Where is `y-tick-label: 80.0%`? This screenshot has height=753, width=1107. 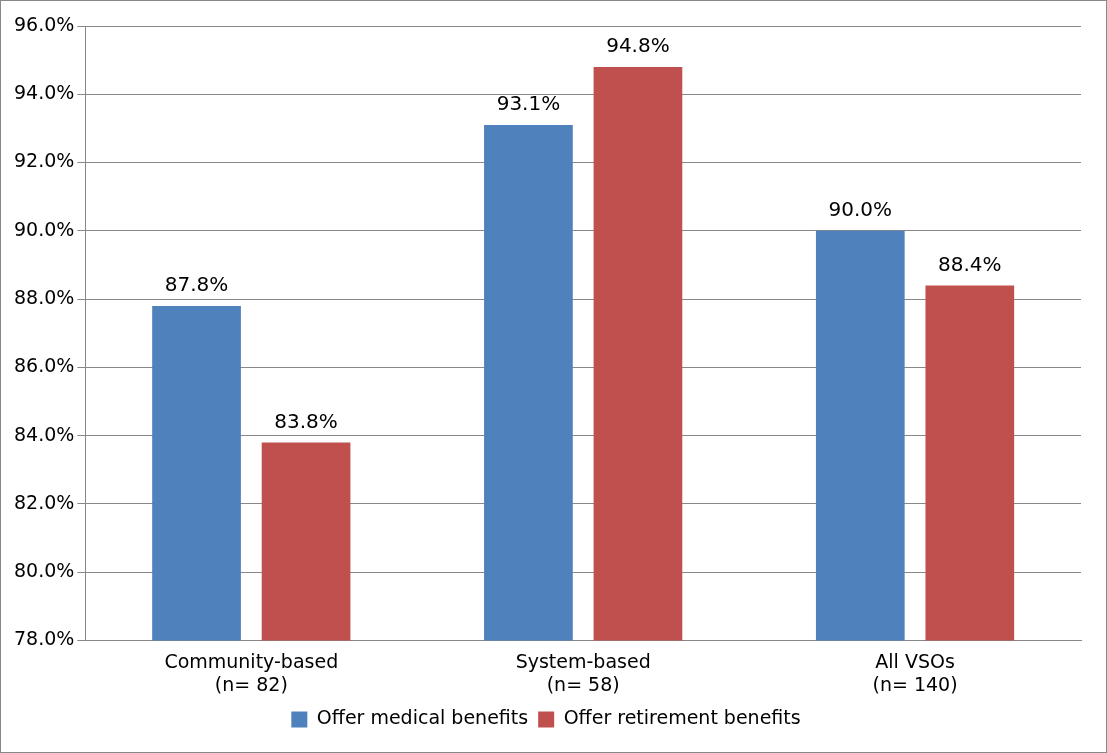
y-tick-label: 80.0% is located at coordinates (44, 570).